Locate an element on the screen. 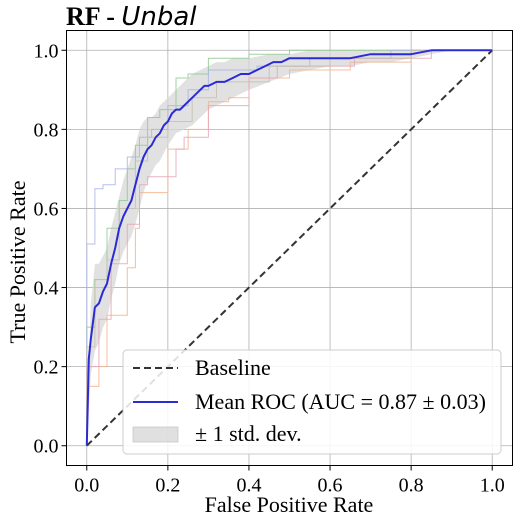  legend-std-label: ± 1 std. dev. is located at coordinates (248, 433).